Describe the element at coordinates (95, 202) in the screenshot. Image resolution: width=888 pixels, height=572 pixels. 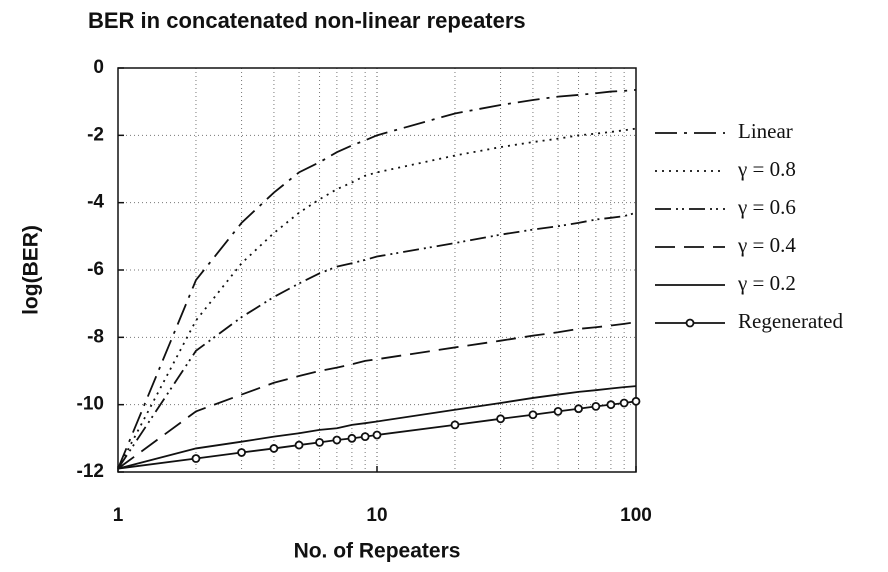
I see `y-tick-label: -4` at that location.